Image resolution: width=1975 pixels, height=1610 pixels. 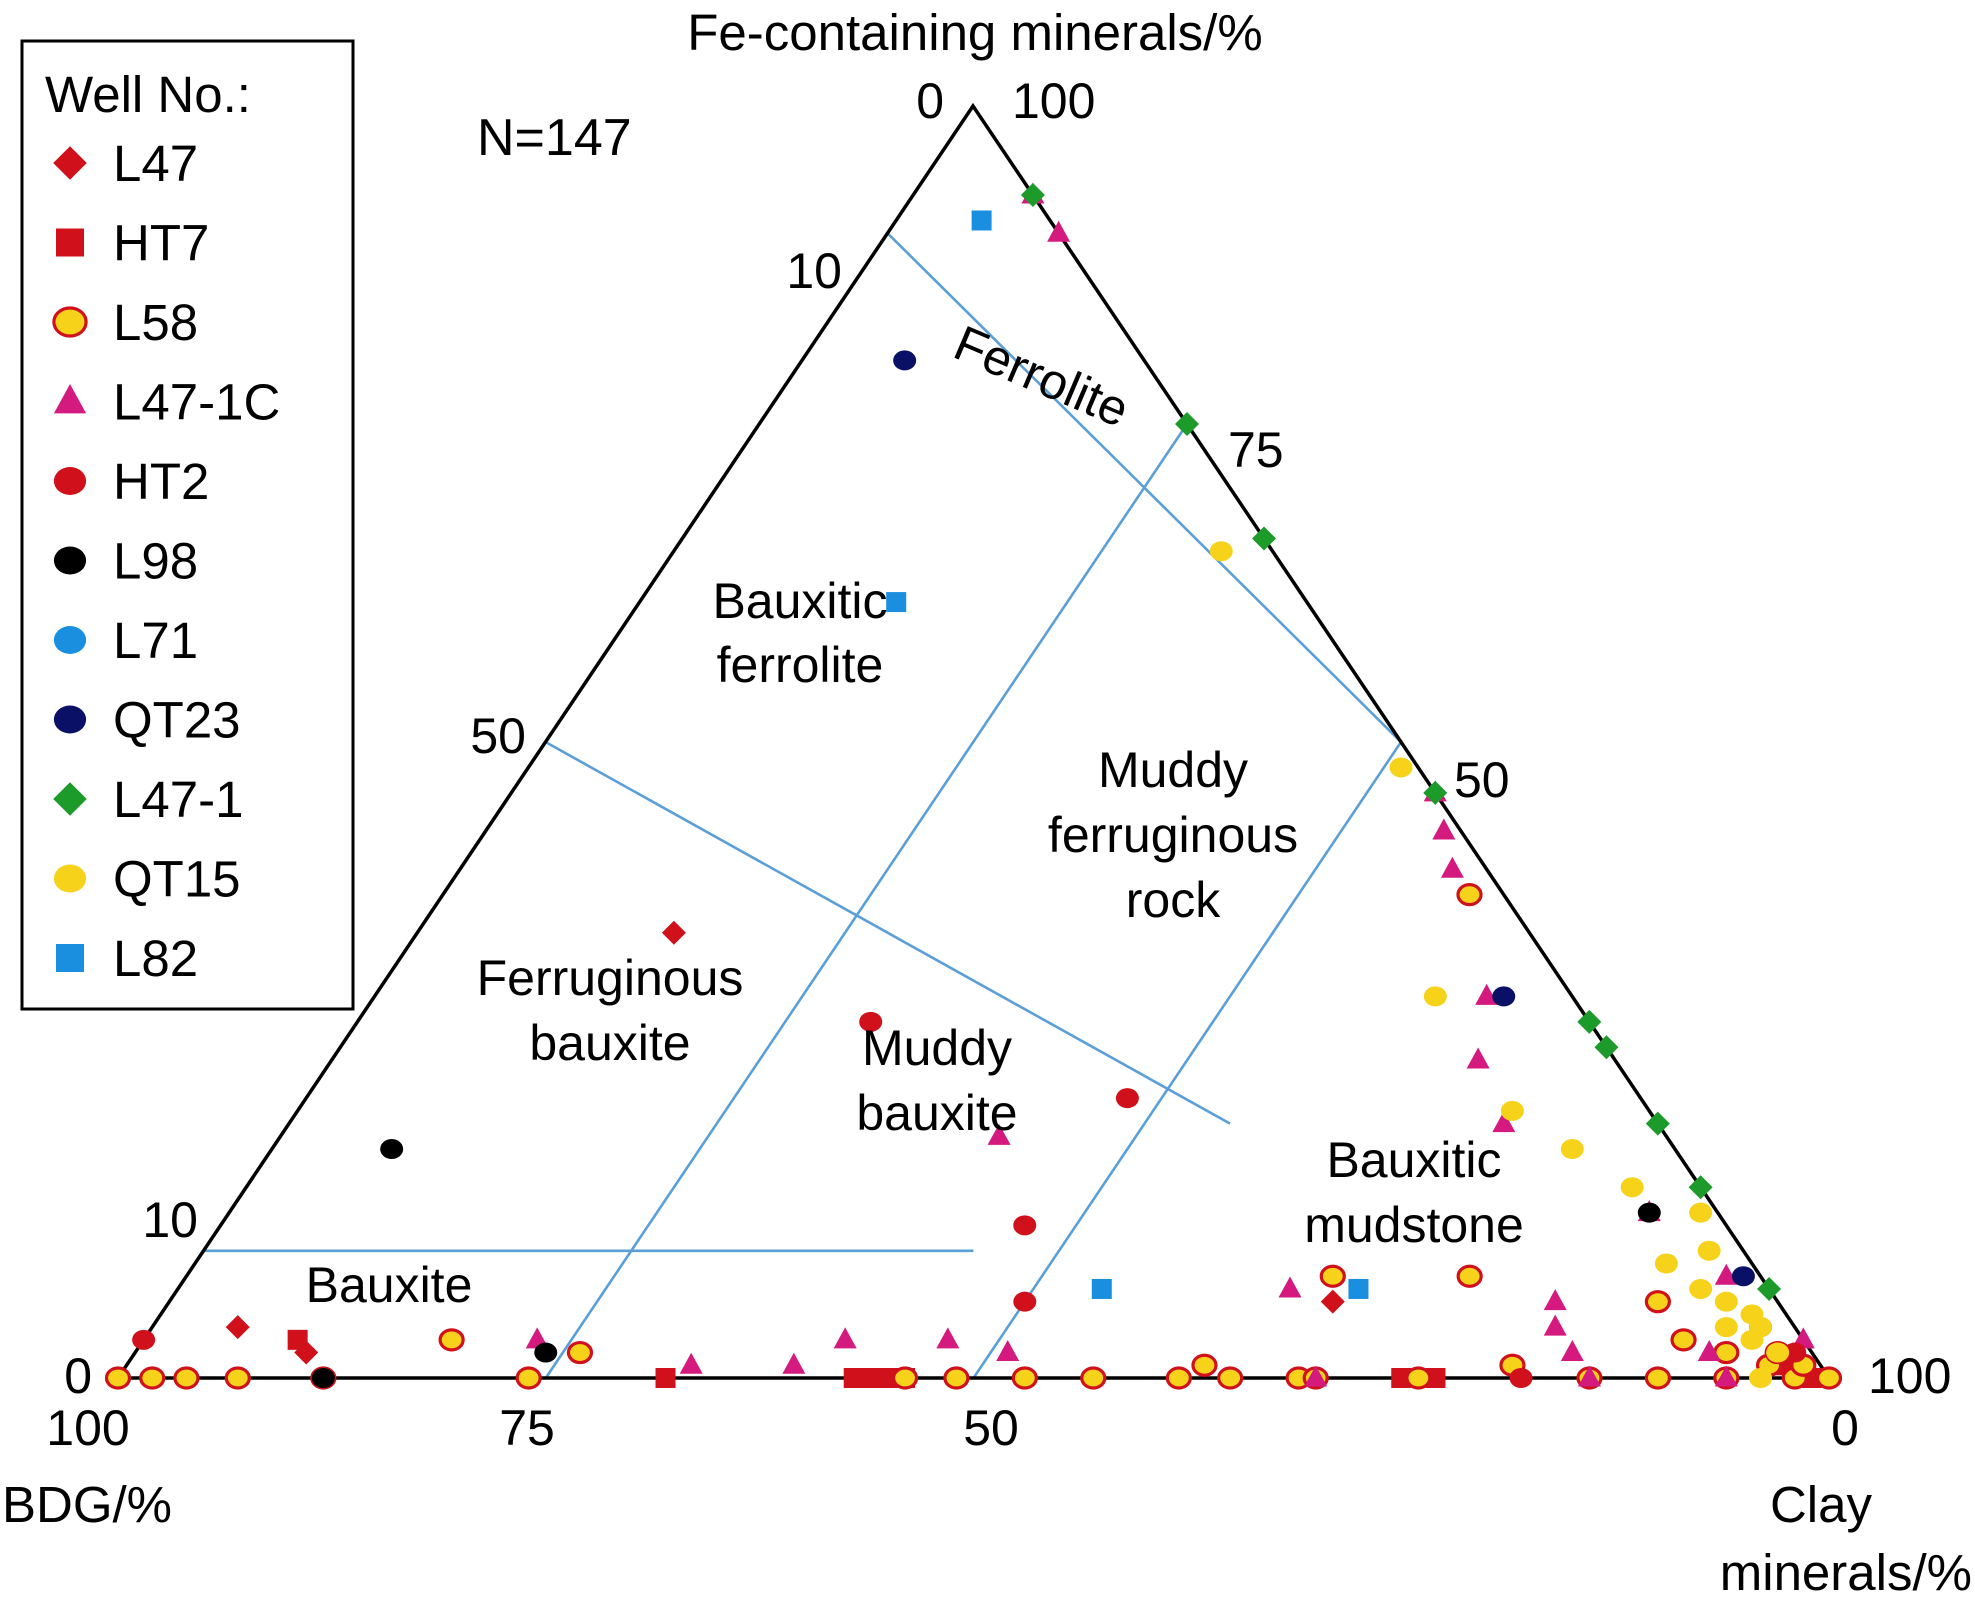 I want to click on region-label-bauxitic-mudstone: Bauxitic mudstone, so click(x=1414, y=1192).